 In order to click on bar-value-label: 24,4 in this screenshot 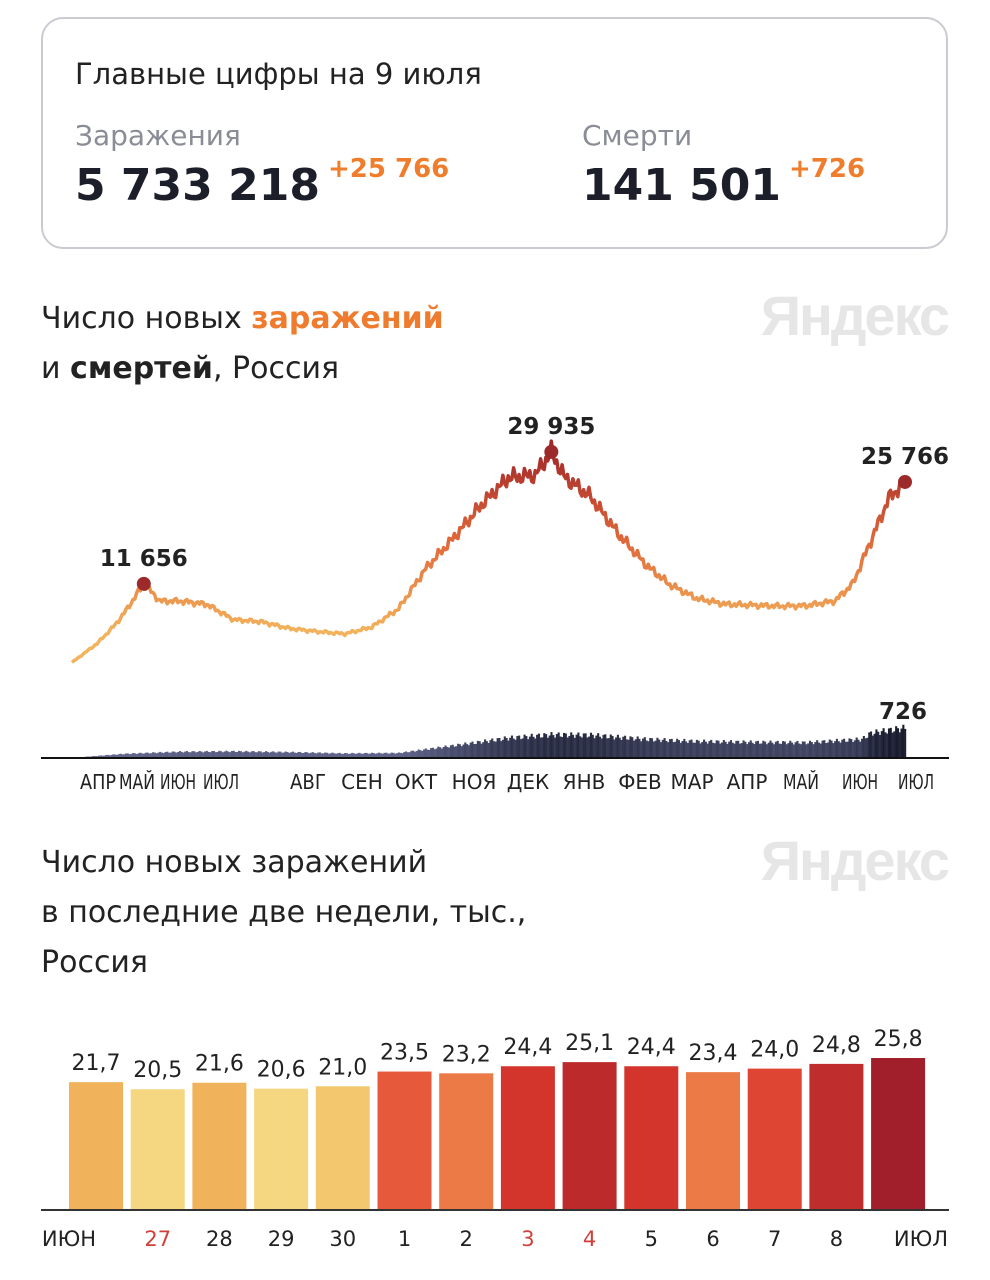, I will do `click(527, 1047)`.